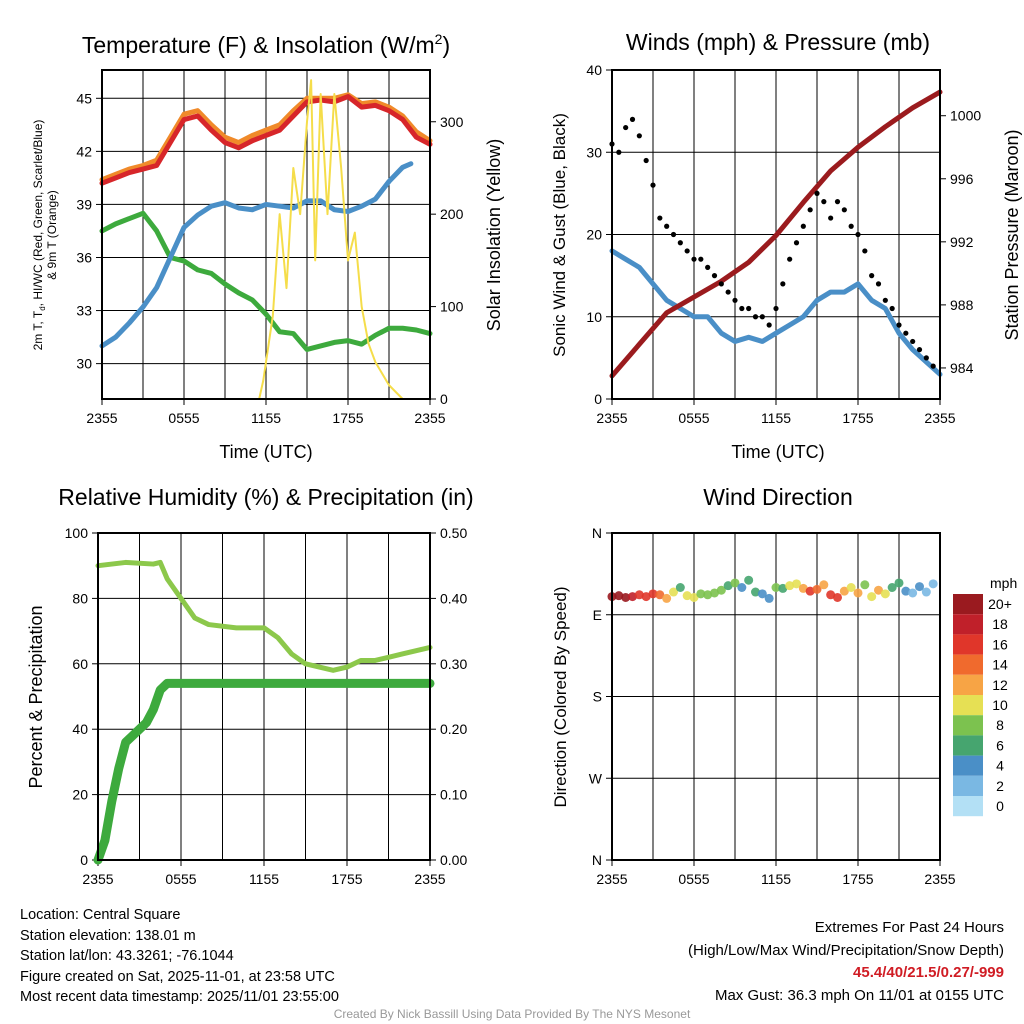 The image size is (1024, 1024). Describe the element at coordinates (494, 235) in the screenshot. I see `y2-axis-label: Solar Insolation (Yellow)` at that location.